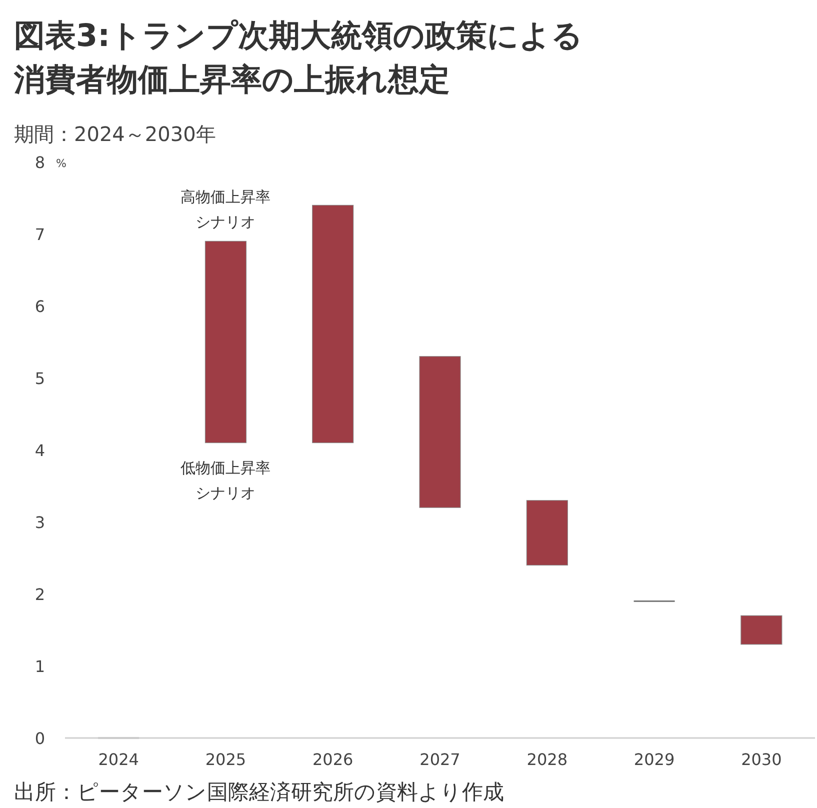 The image size is (817, 808). What do you see at coordinates (225, 759) in the screenshot?
I see `x-tick-label: 2025` at bounding box center [225, 759].